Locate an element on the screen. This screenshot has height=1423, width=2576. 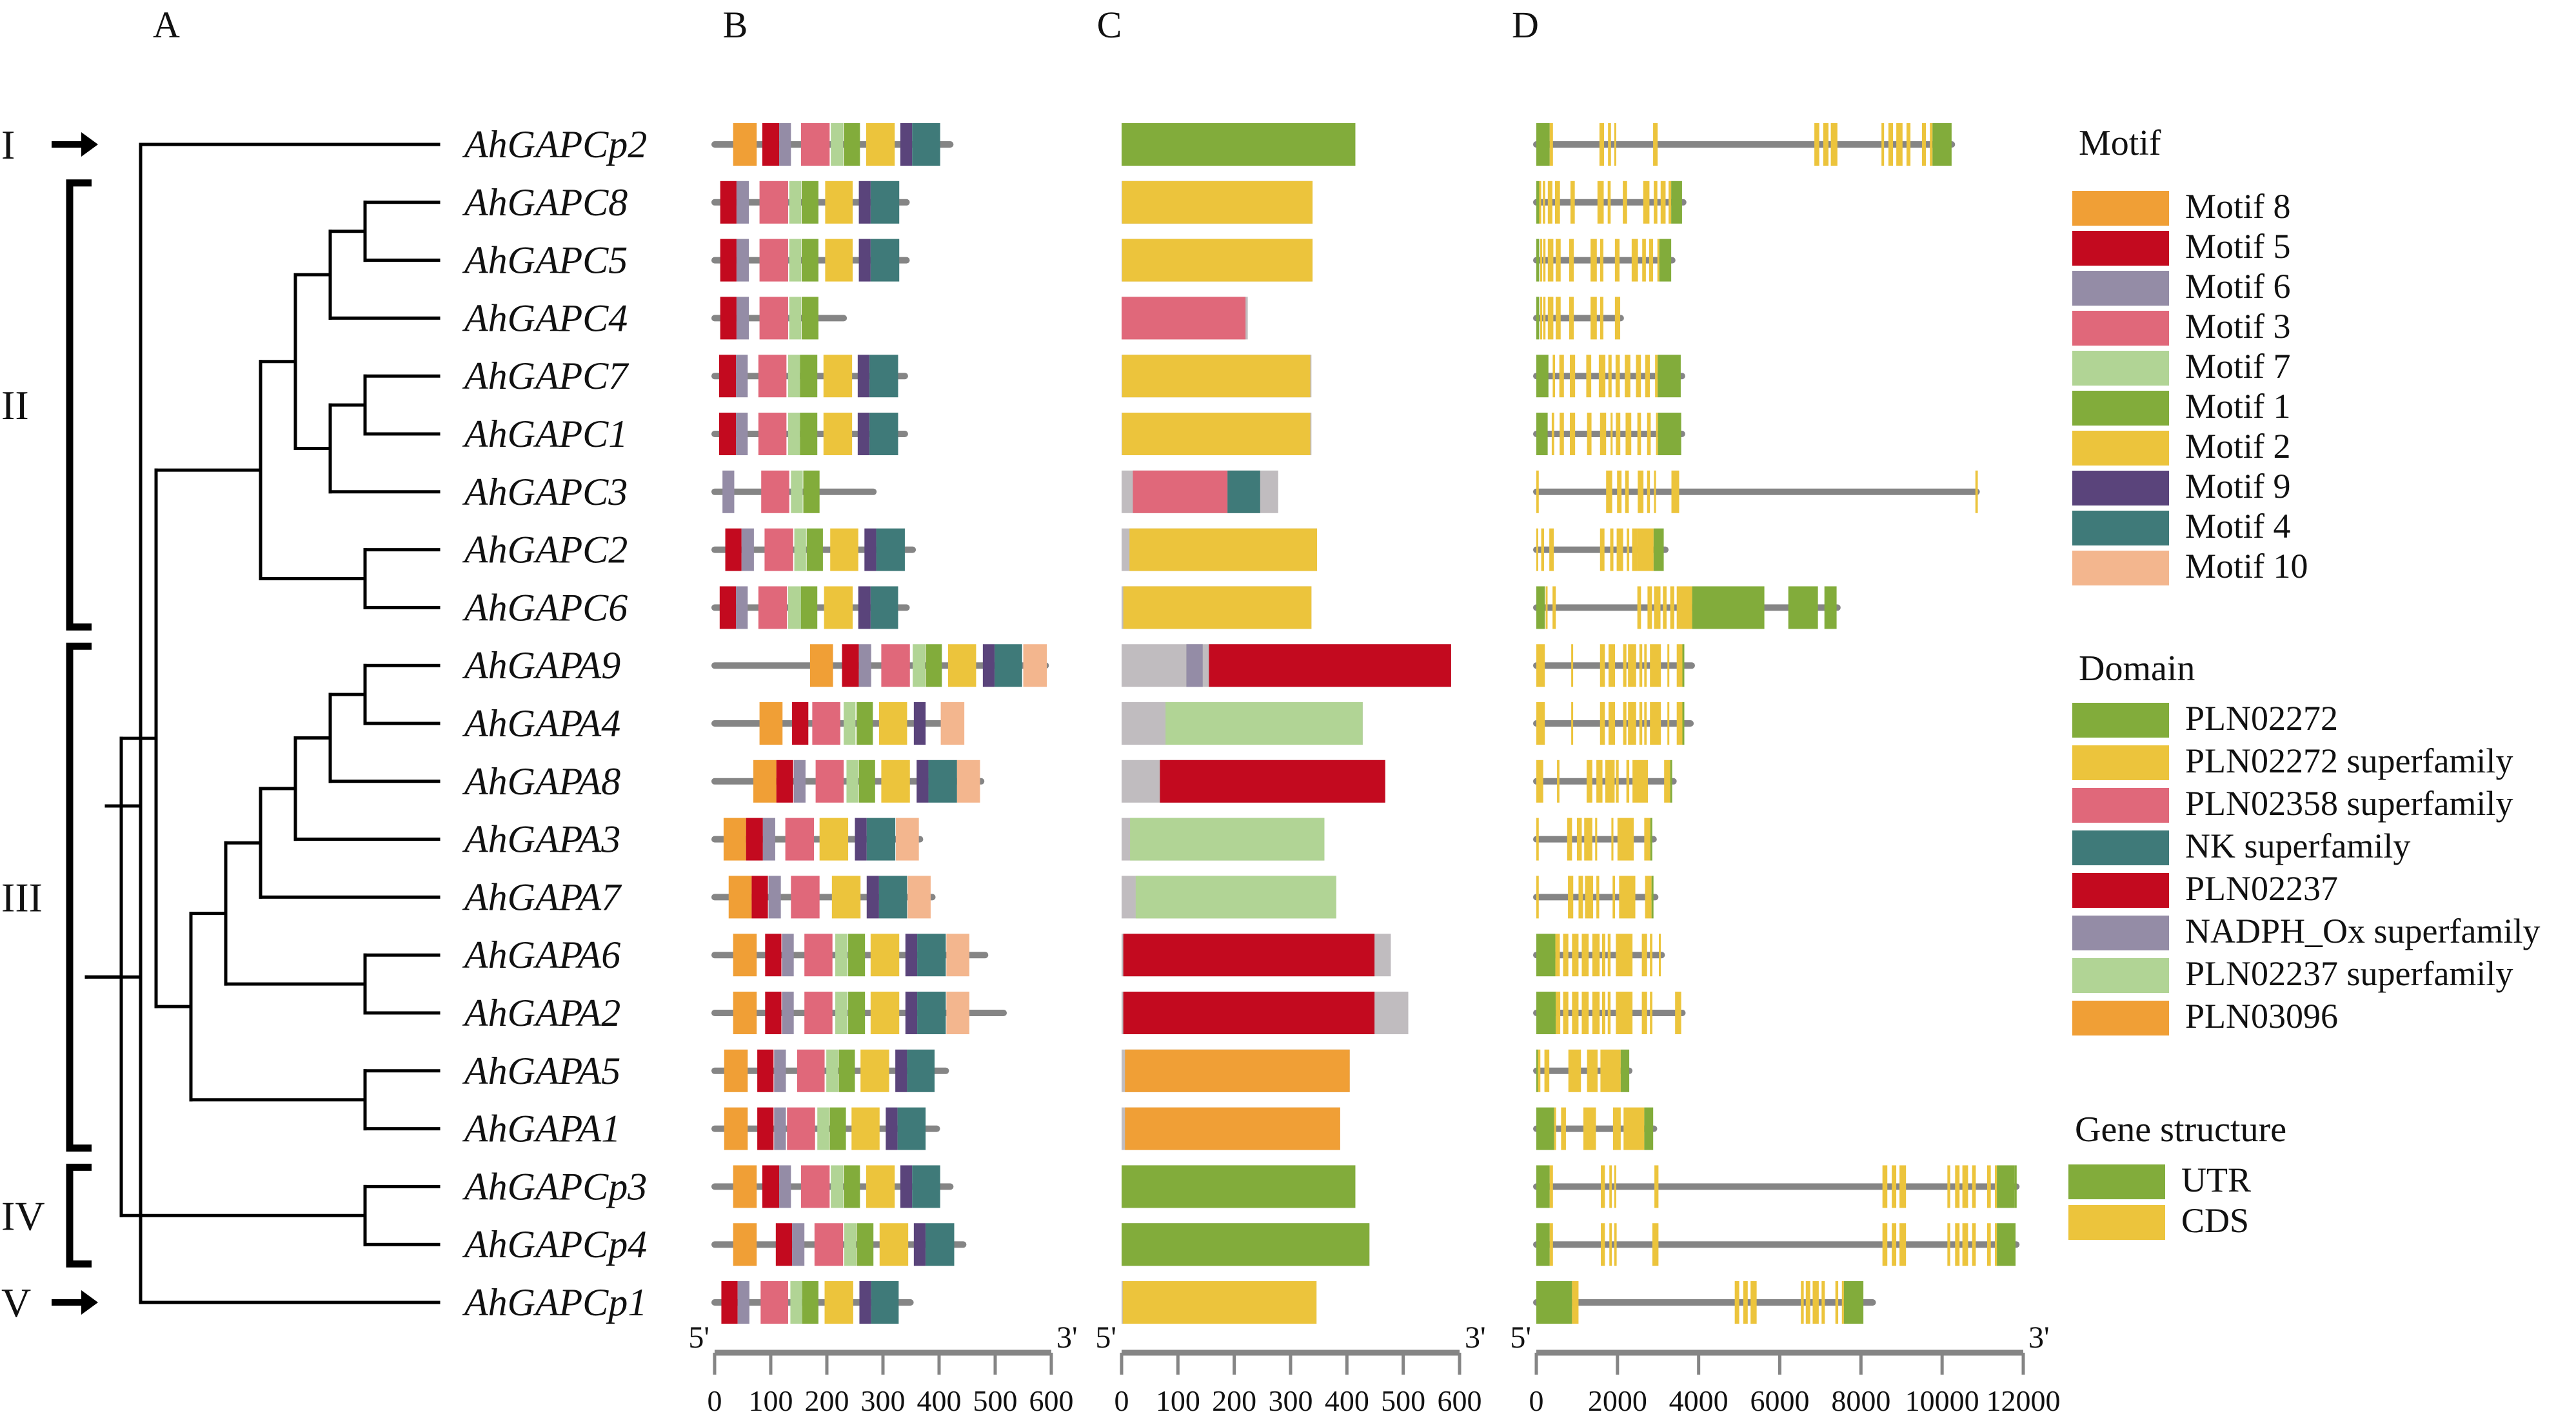
arrow-icon is located at coordinates (75, 144).